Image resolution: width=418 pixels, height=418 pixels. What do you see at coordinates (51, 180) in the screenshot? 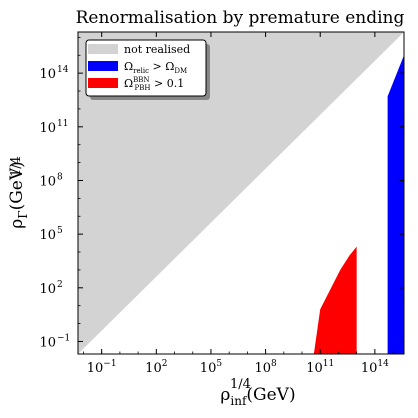
I see `y-tick-label: 10⁸` at bounding box center [51, 180].